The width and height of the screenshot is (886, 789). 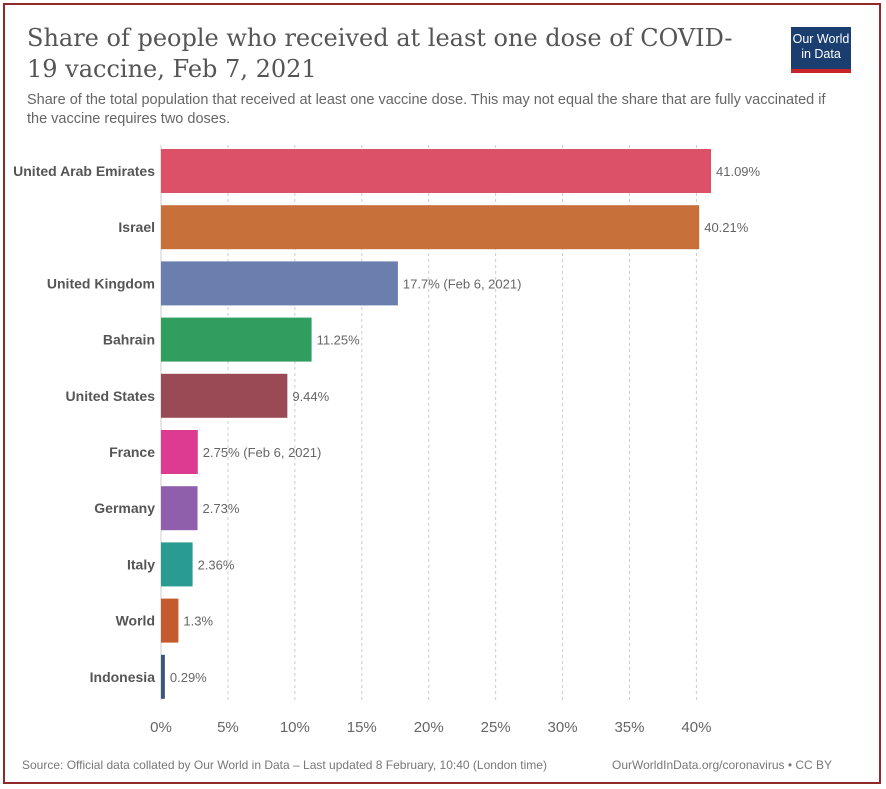 I want to click on category-label: Germany, so click(x=124, y=508).